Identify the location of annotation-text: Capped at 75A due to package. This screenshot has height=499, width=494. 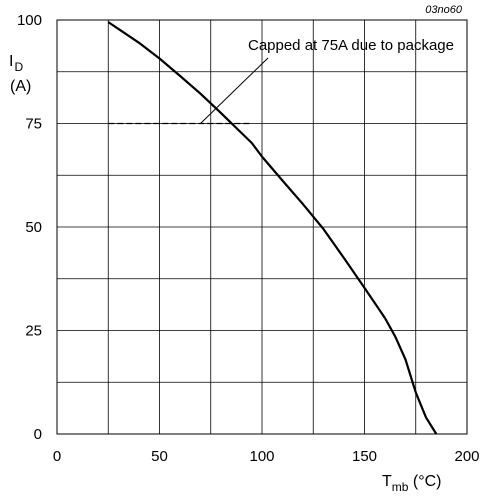
(351, 45).